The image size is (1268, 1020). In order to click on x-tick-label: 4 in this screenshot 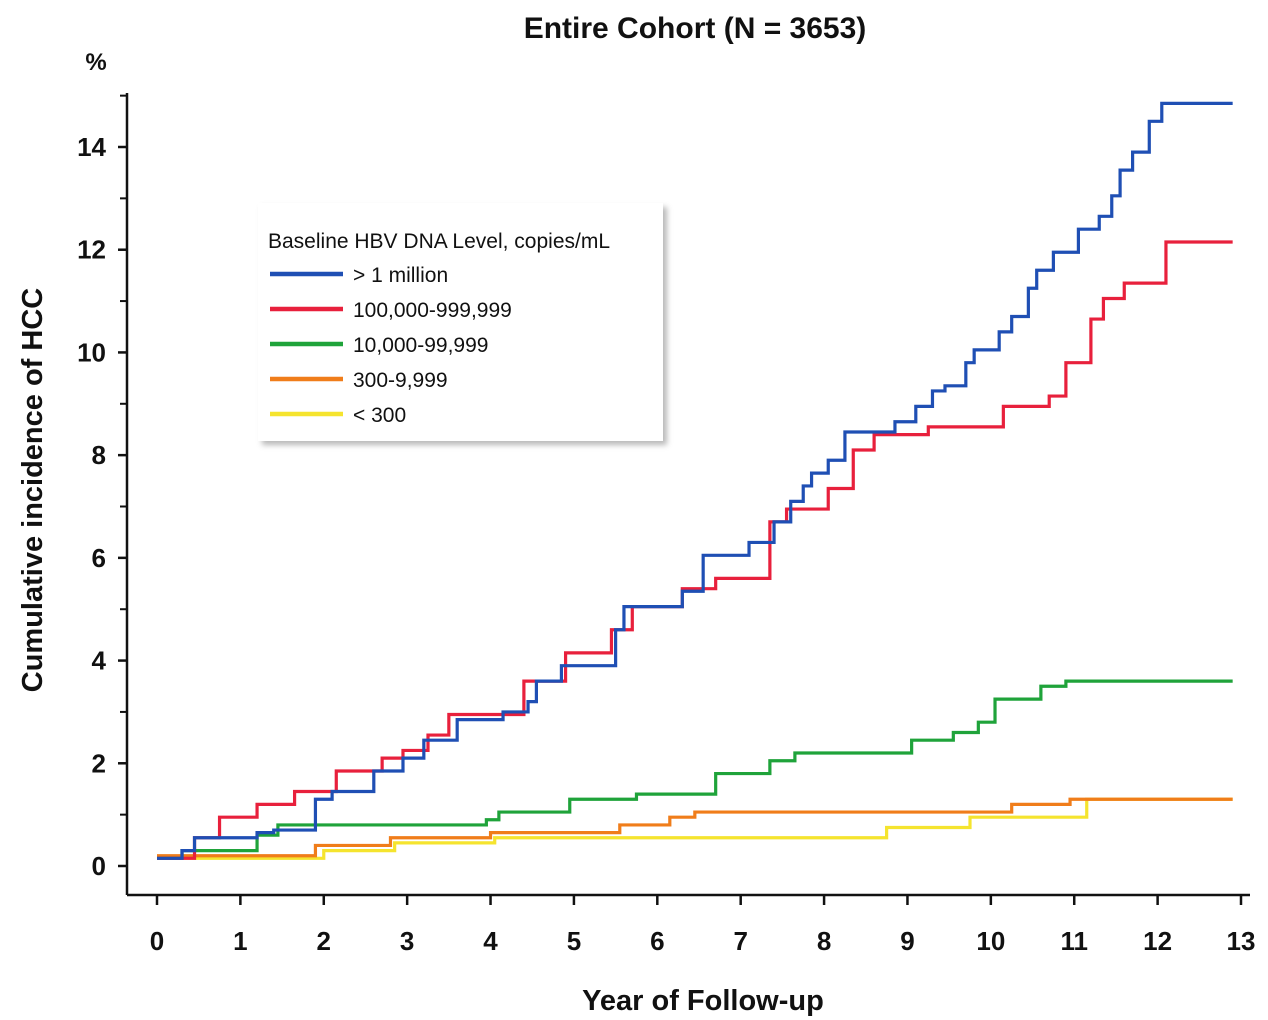, I will do `click(490, 941)`.